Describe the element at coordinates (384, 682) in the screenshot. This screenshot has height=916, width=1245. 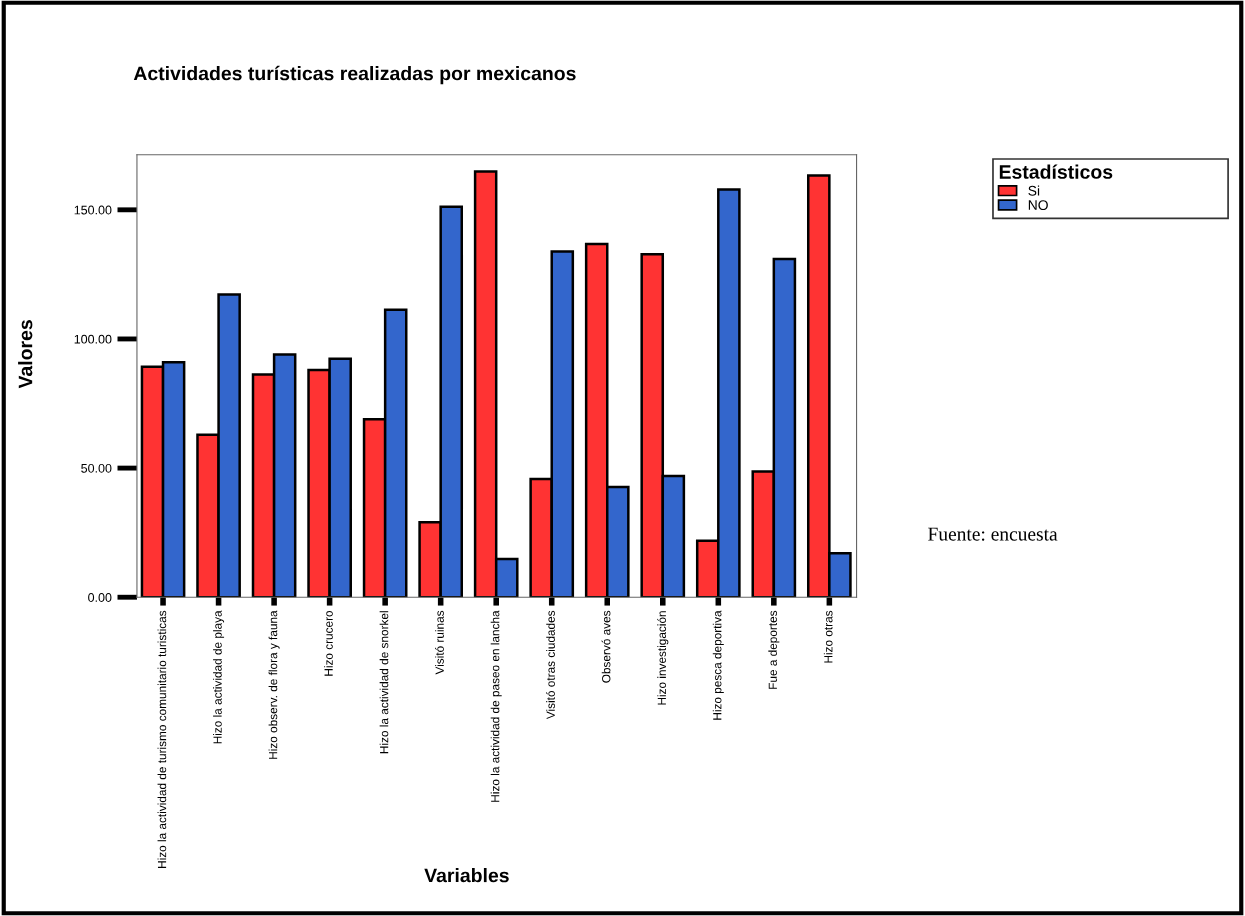
I see `x-tick-label: Hizo la actividad de snorkel` at that location.